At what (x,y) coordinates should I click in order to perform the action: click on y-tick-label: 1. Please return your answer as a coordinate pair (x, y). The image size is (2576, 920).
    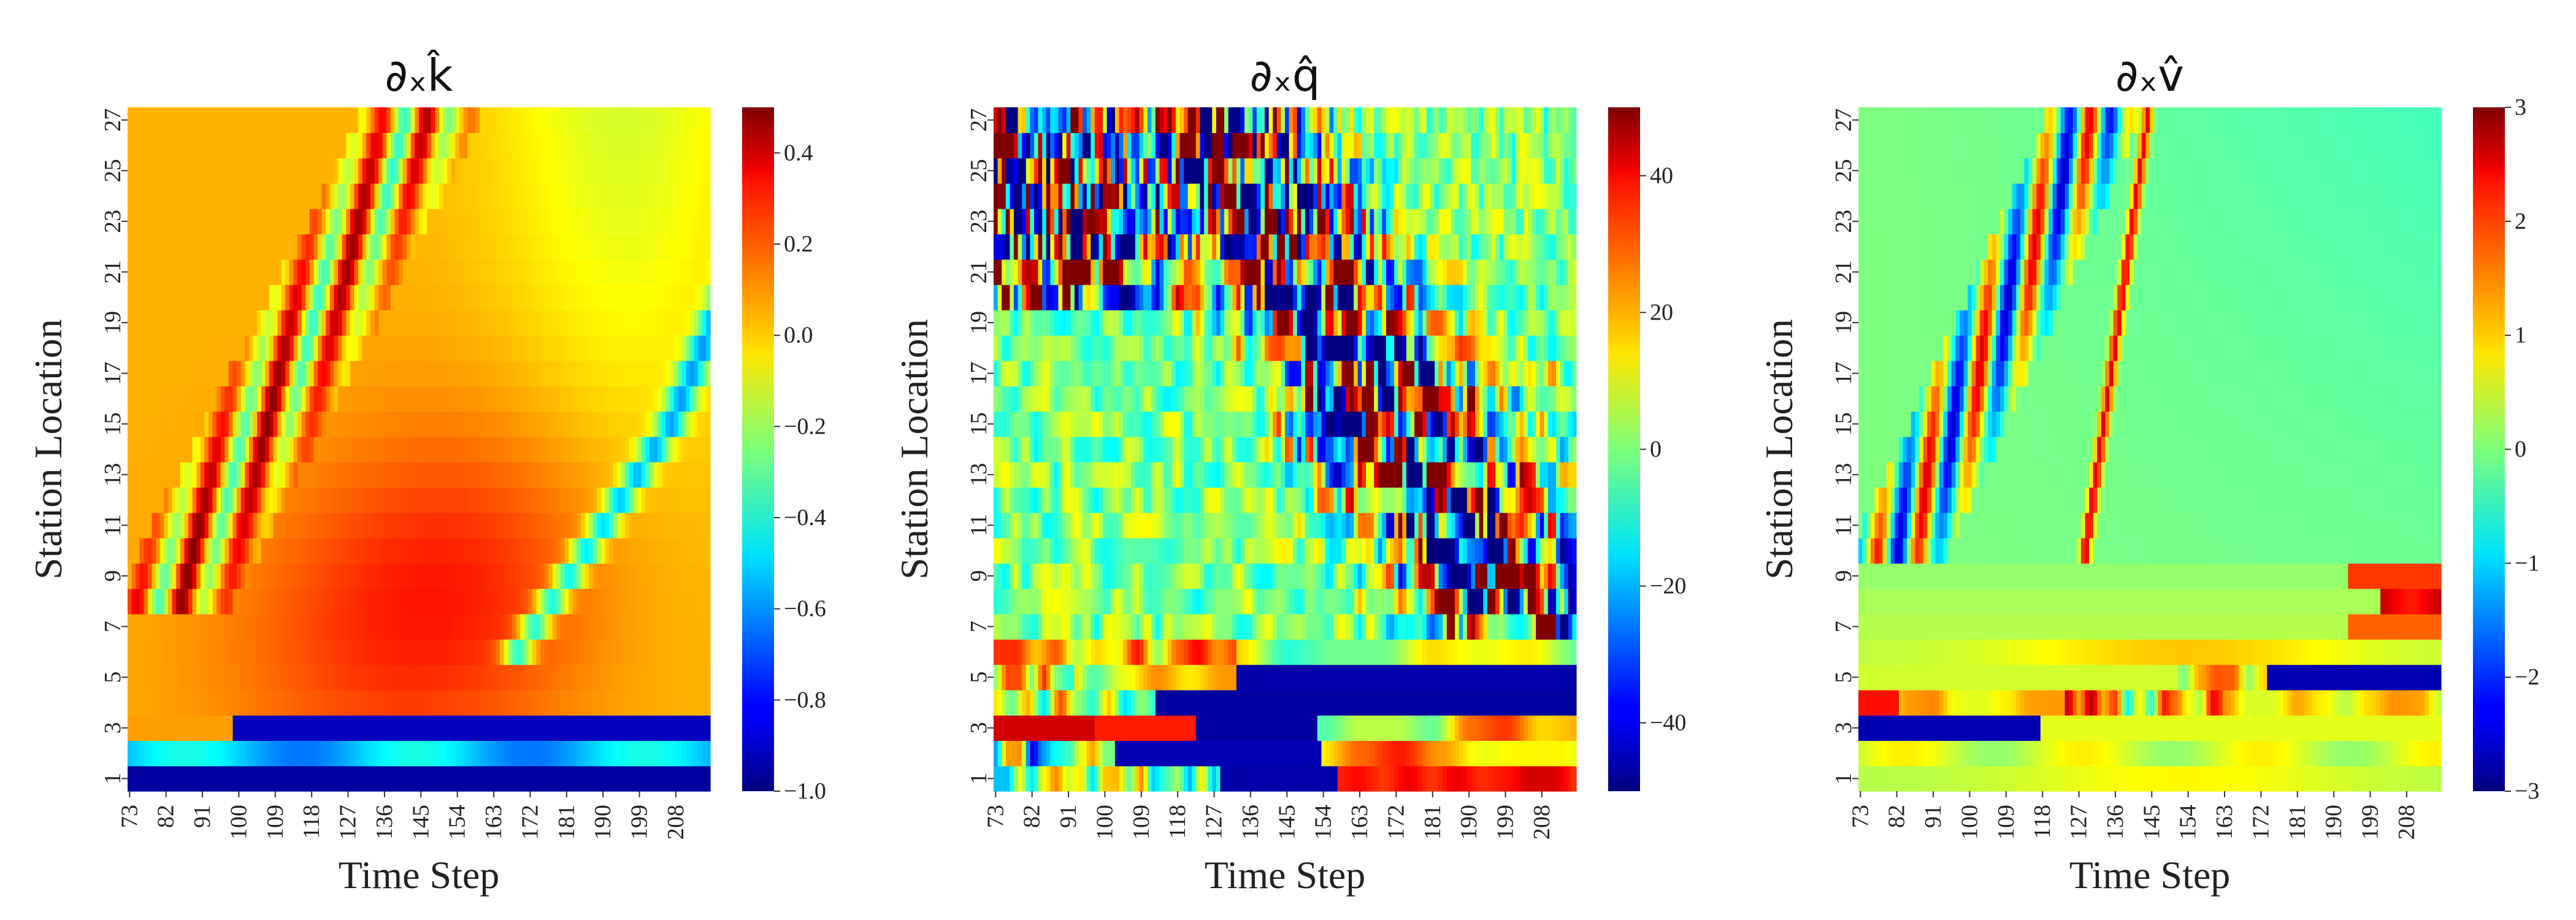
    Looking at the image, I should click on (113, 778).